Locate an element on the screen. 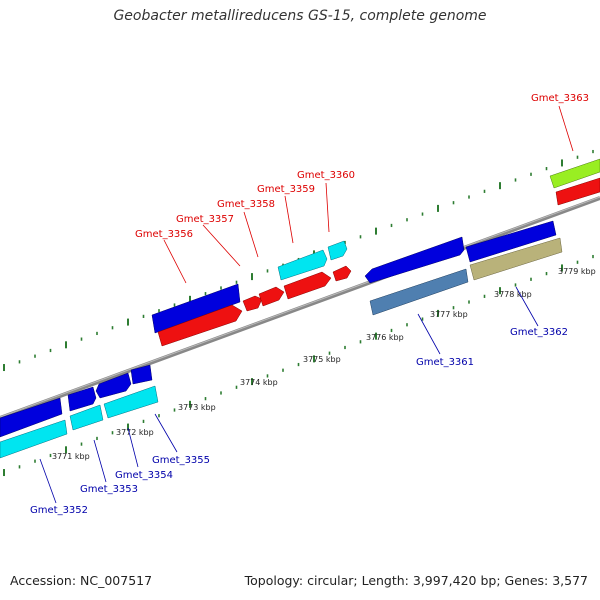 The width and height of the screenshot is (600, 600). gene-feature-3354-blue is located at coordinates (113, 385).